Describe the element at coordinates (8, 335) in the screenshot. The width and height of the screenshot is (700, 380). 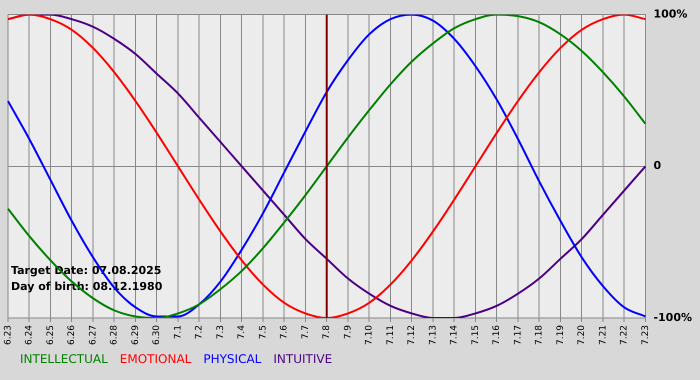
I see `x-tick-label: 6.23` at that location.